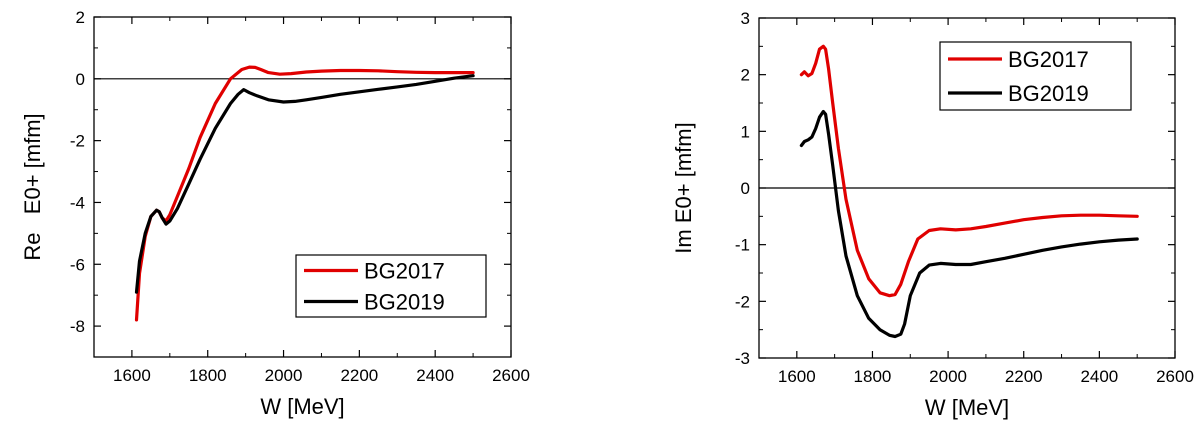 The width and height of the screenshot is (1202, 432). Describe the element at coordinates (745, 18) in the screenshot. I see `y-tick-label: 3` at that location.